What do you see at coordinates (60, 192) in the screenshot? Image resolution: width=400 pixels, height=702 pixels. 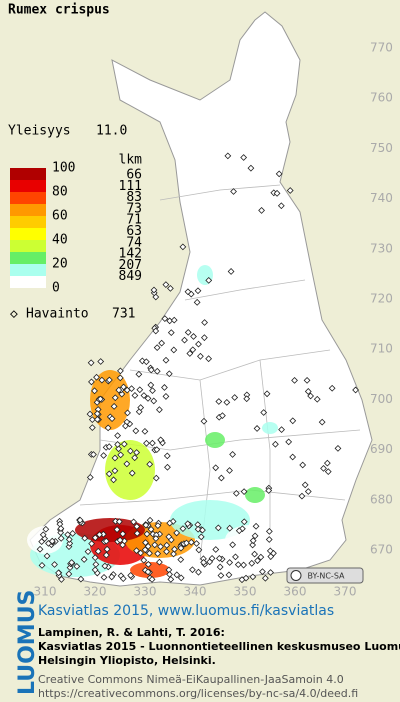 I see `legend-scale-label: 80` at bounding box center [60, 192].